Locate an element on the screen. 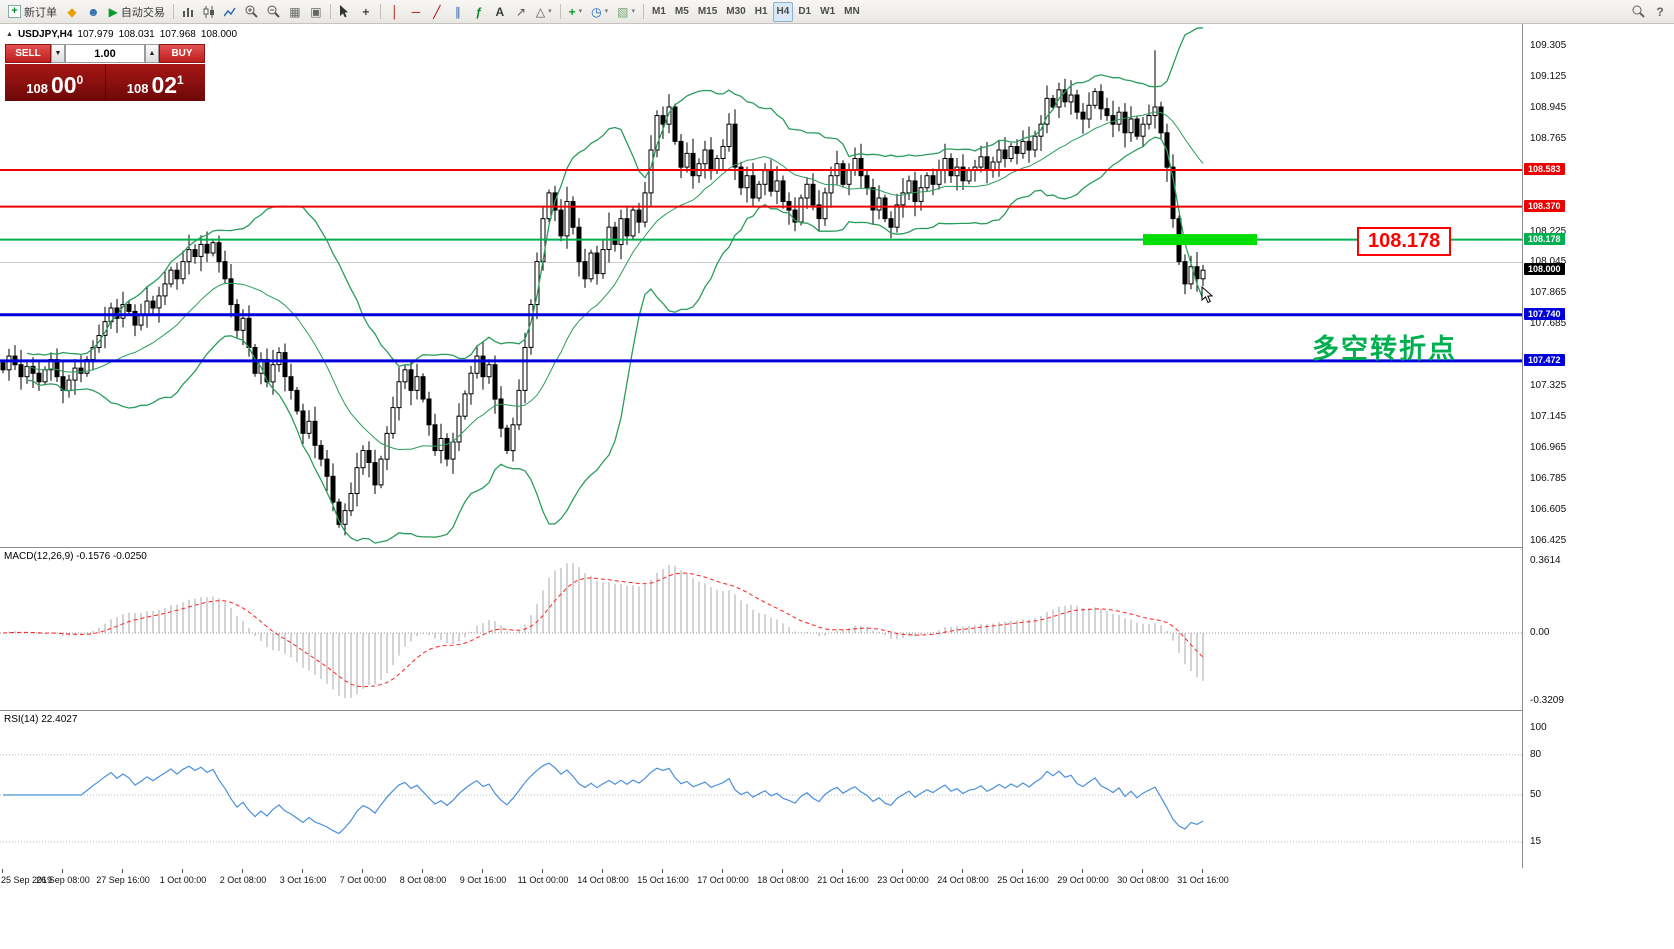 The image size is (1674, 949). price-axis-label: 108.945 is located at coordinates (1548, 107).